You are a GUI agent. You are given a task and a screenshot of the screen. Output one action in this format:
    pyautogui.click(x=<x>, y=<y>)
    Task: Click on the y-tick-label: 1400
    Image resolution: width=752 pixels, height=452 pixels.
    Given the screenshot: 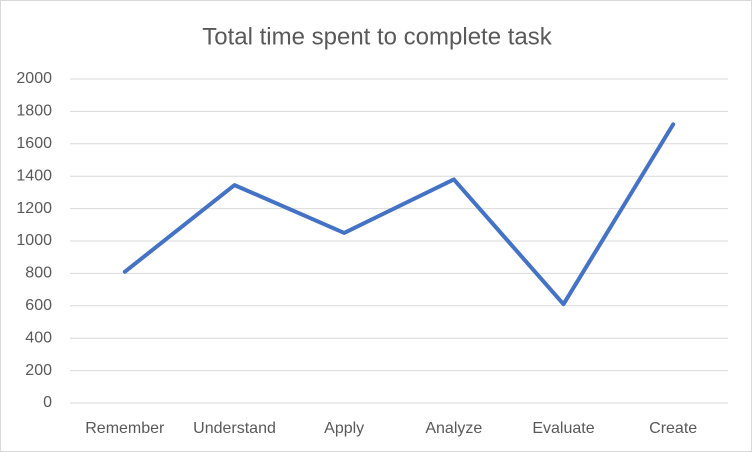 What is the action you would take?
    pyautogui.click(x=34, y=175)
    